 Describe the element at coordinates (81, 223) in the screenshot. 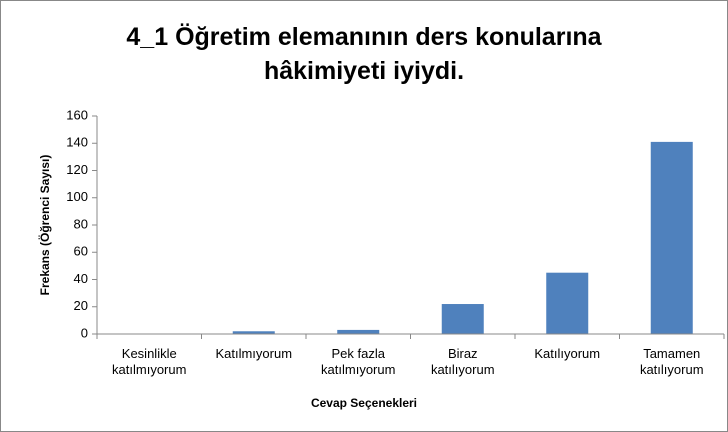

I see `y-tick-label: 80` at that location.